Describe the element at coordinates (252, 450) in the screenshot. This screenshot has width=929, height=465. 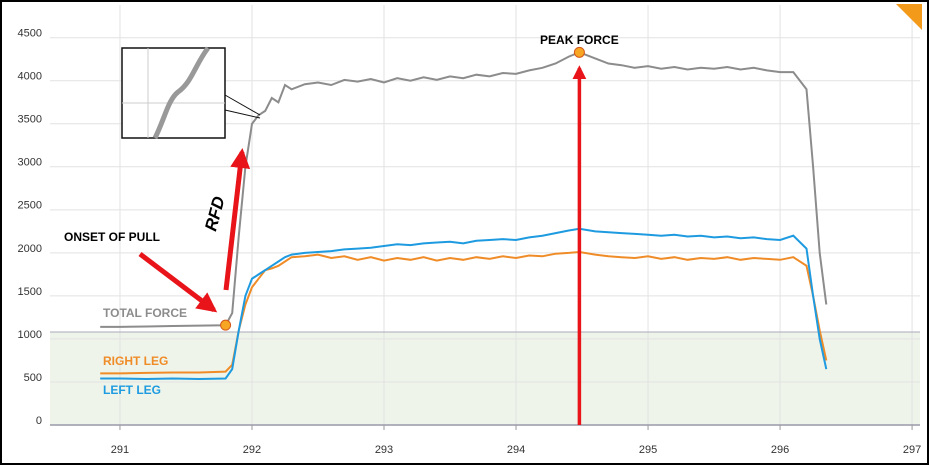
I see `x-tick-label: 292` at that location.